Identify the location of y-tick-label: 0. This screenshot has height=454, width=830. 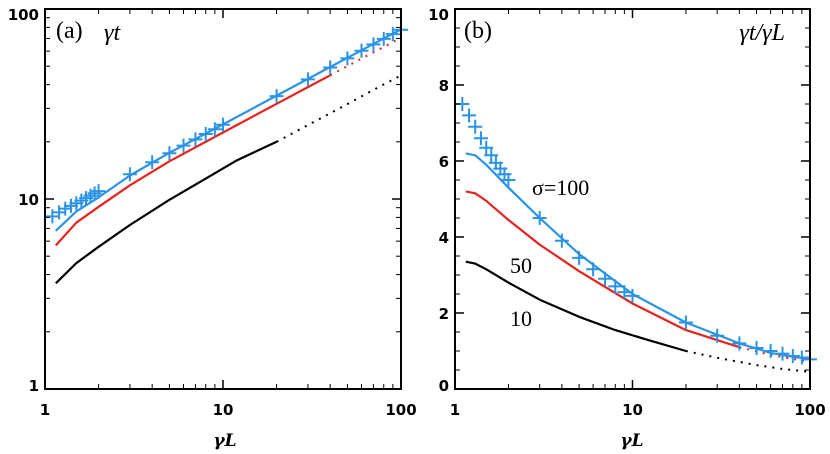
(444, 386).